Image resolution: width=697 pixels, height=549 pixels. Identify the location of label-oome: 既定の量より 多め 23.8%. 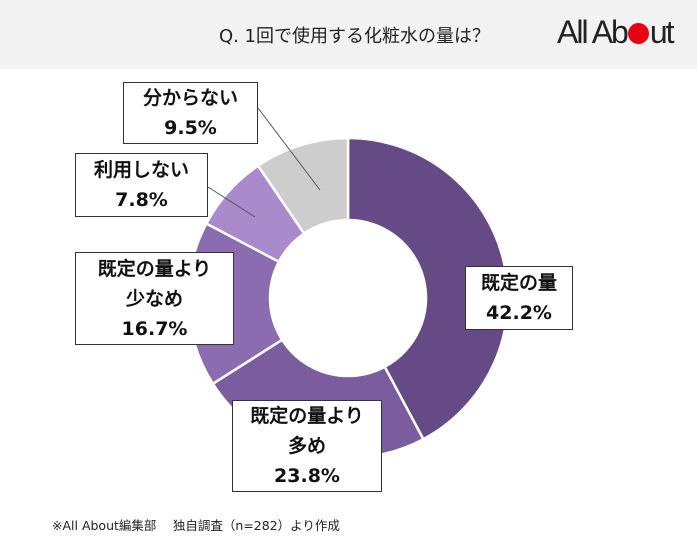
(307, 446).